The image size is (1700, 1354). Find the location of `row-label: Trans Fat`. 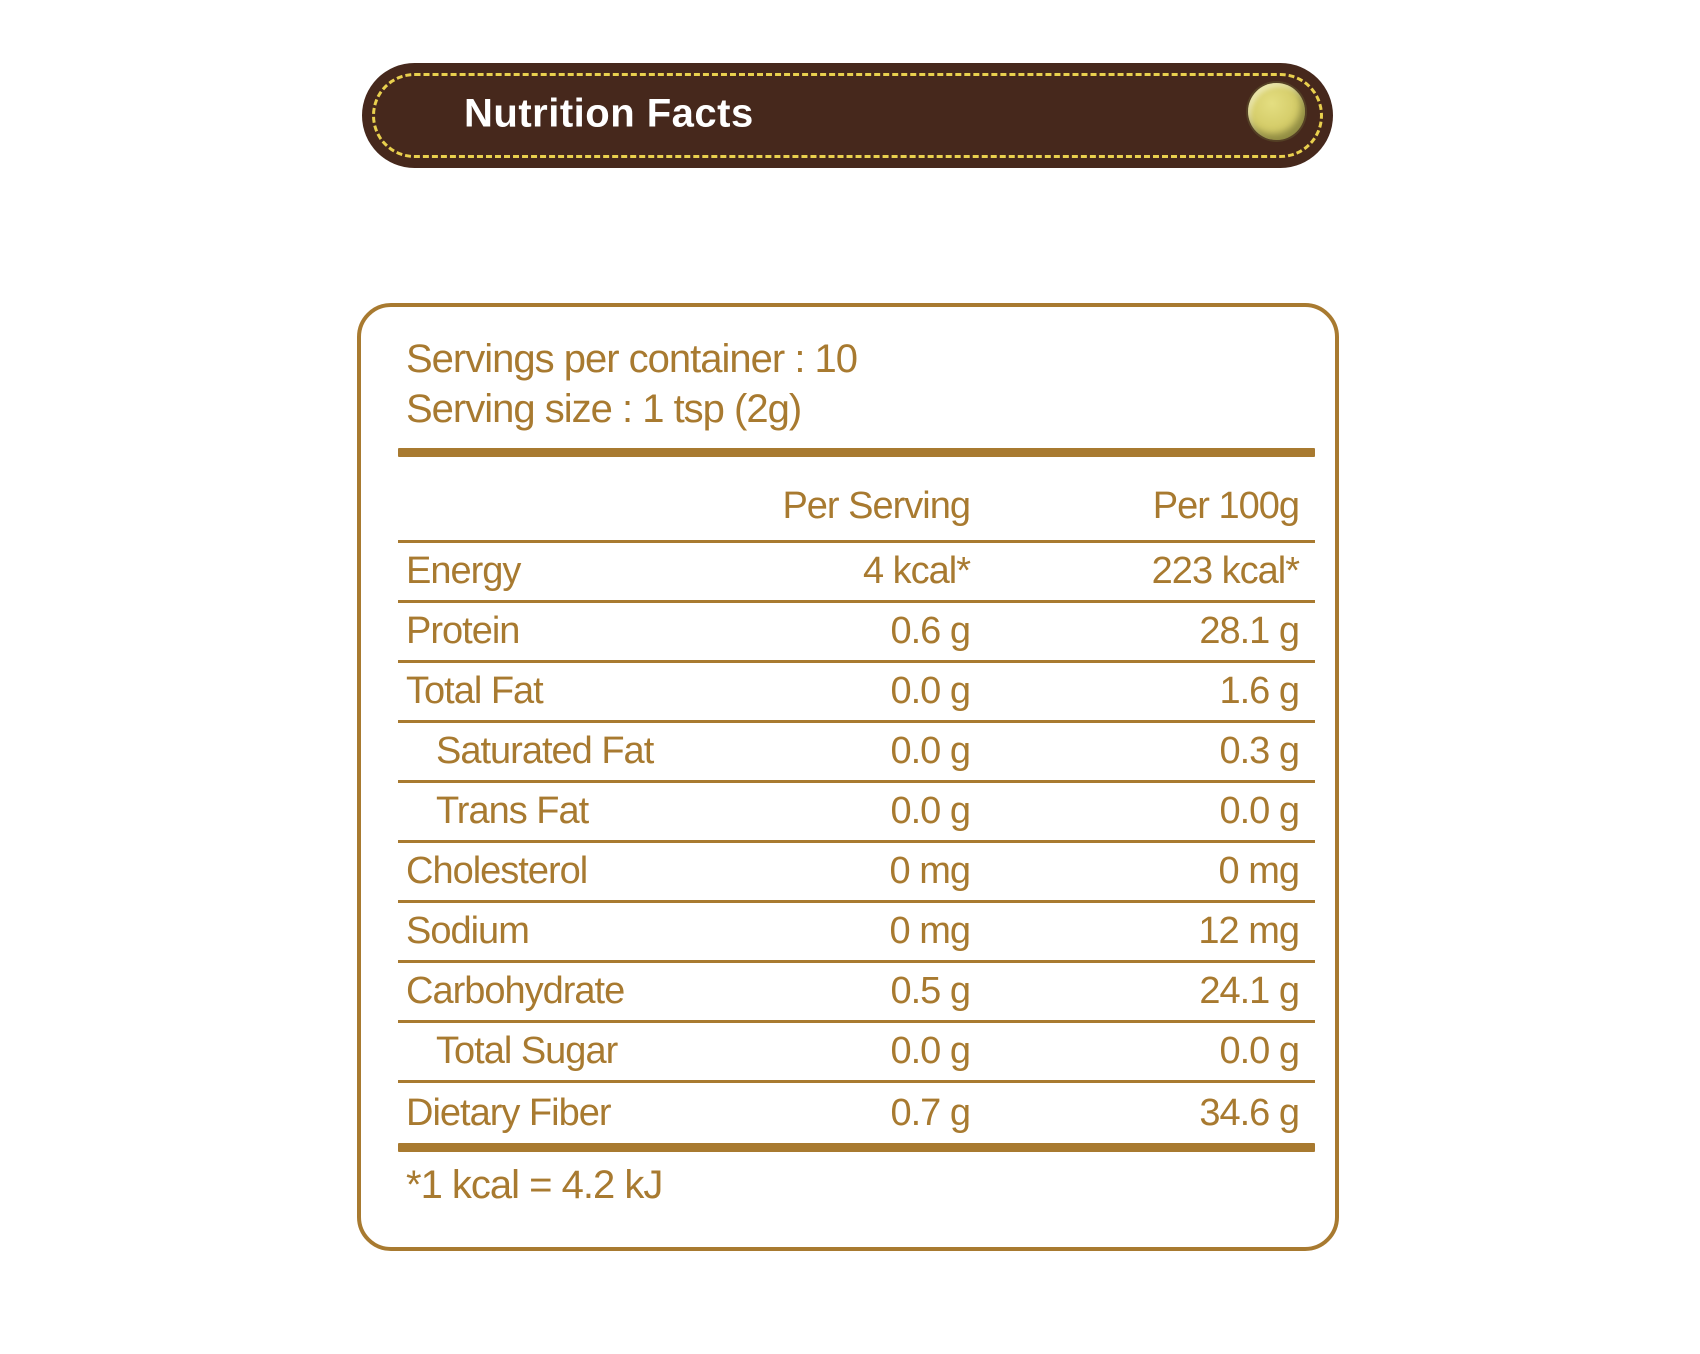

row-label: Trans Fat is located at coordinates (512, 811).